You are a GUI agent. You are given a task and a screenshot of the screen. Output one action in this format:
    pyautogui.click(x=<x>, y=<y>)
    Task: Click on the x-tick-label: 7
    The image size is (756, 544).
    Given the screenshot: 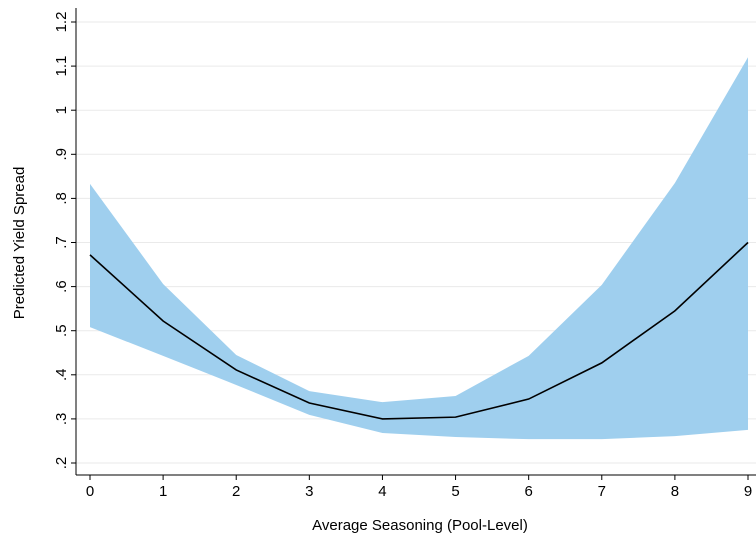 What is the action you would take?
    pyautogui.click(x=602, y=491)
    